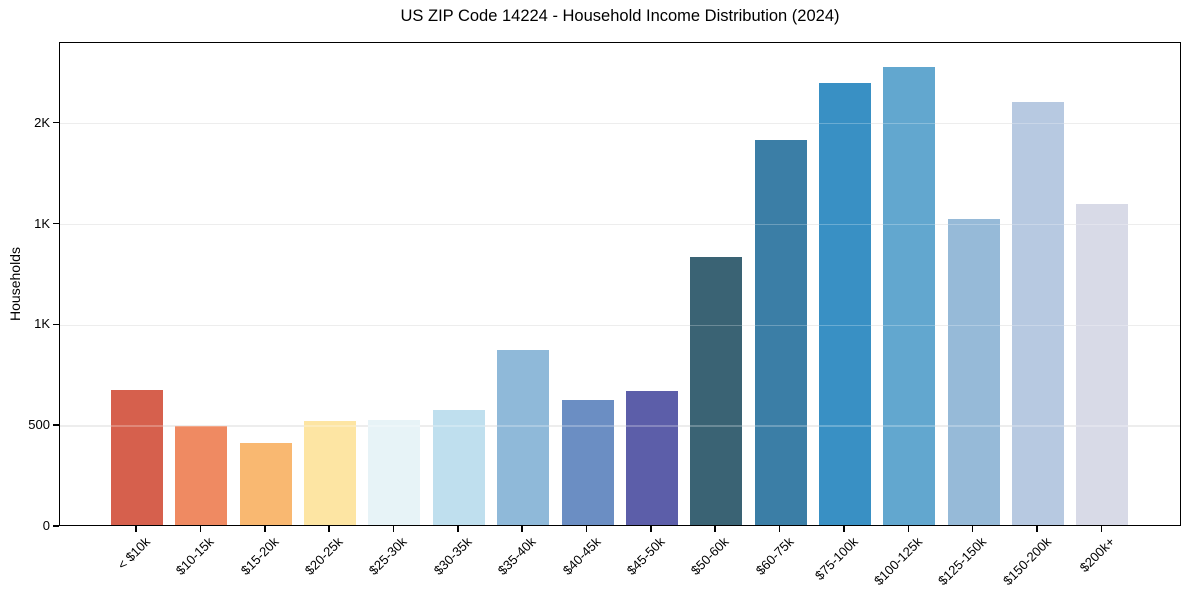  I want to click on y-axis-label: Households, so click(15, 284).